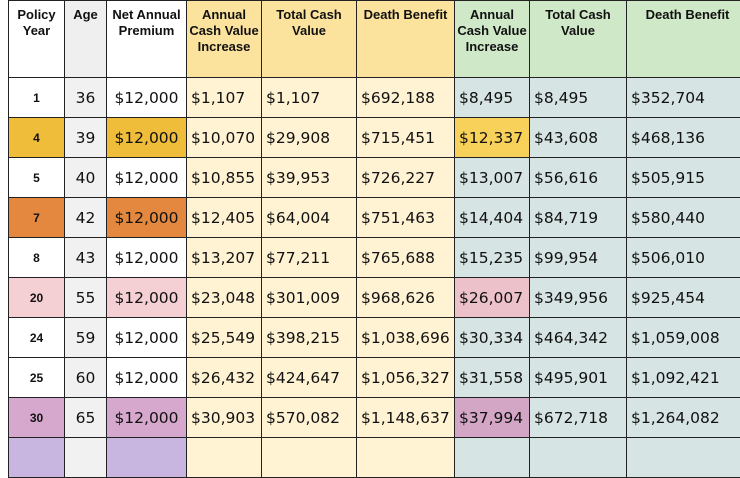 Image resolution: width=740 pixels, height=478 pixels. Describe the element at coordinates (492, 39) in the screenshot. I see `header-b-annual-cash-value-increase: Annual Cash Value Increase` at that location.